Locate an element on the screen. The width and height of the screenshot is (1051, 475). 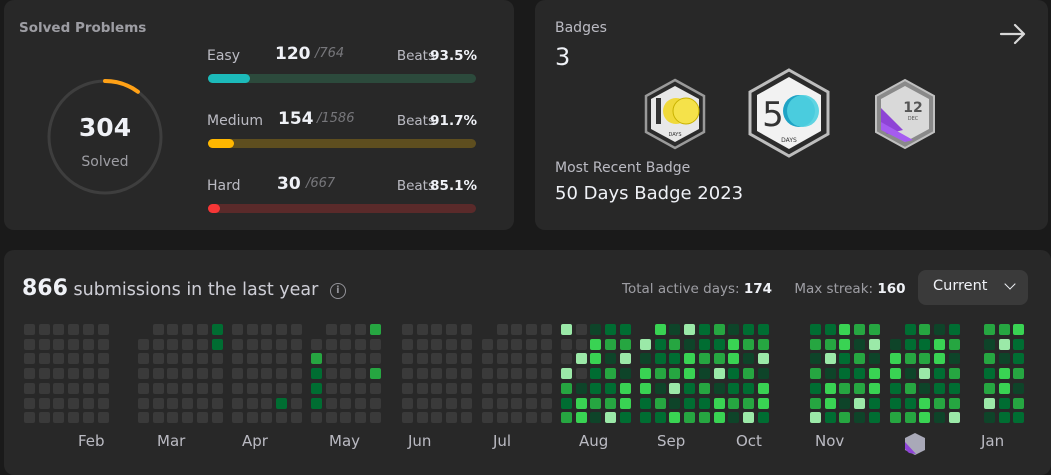
arrow-right-icon is located at coordinates (1013, 34).